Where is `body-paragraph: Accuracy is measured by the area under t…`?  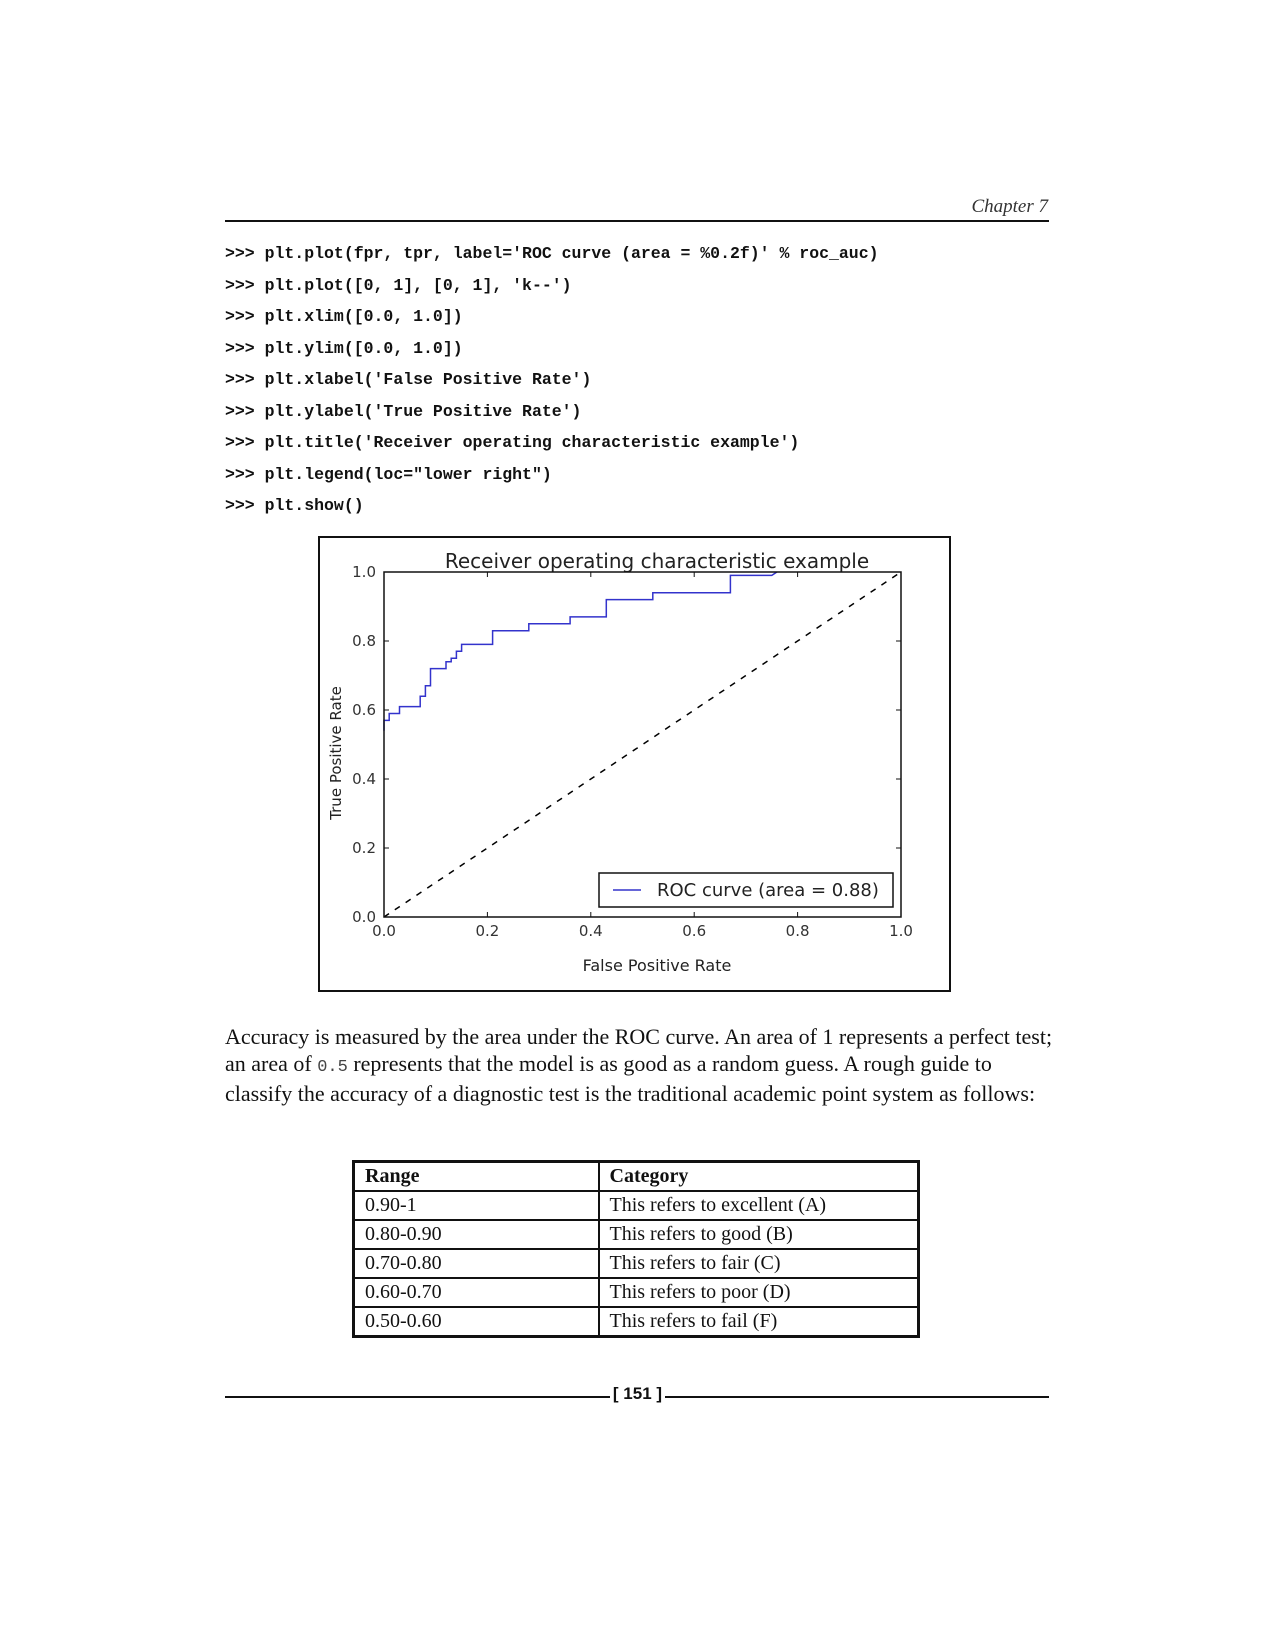
body-paragraph: Accuracy is measured by the area under t… is located at coordinates (640, 1066).